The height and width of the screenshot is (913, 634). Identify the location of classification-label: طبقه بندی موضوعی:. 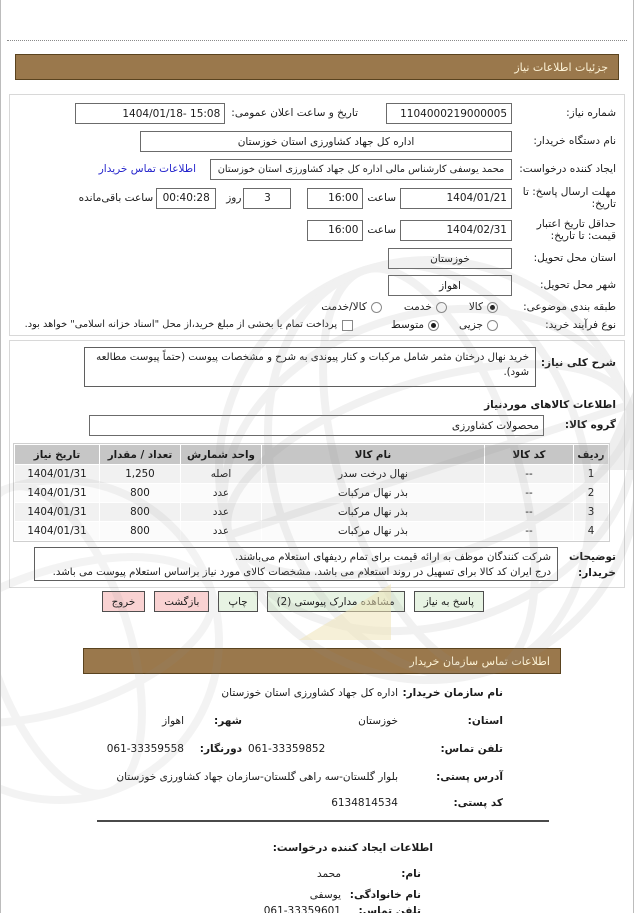
(569, 306).